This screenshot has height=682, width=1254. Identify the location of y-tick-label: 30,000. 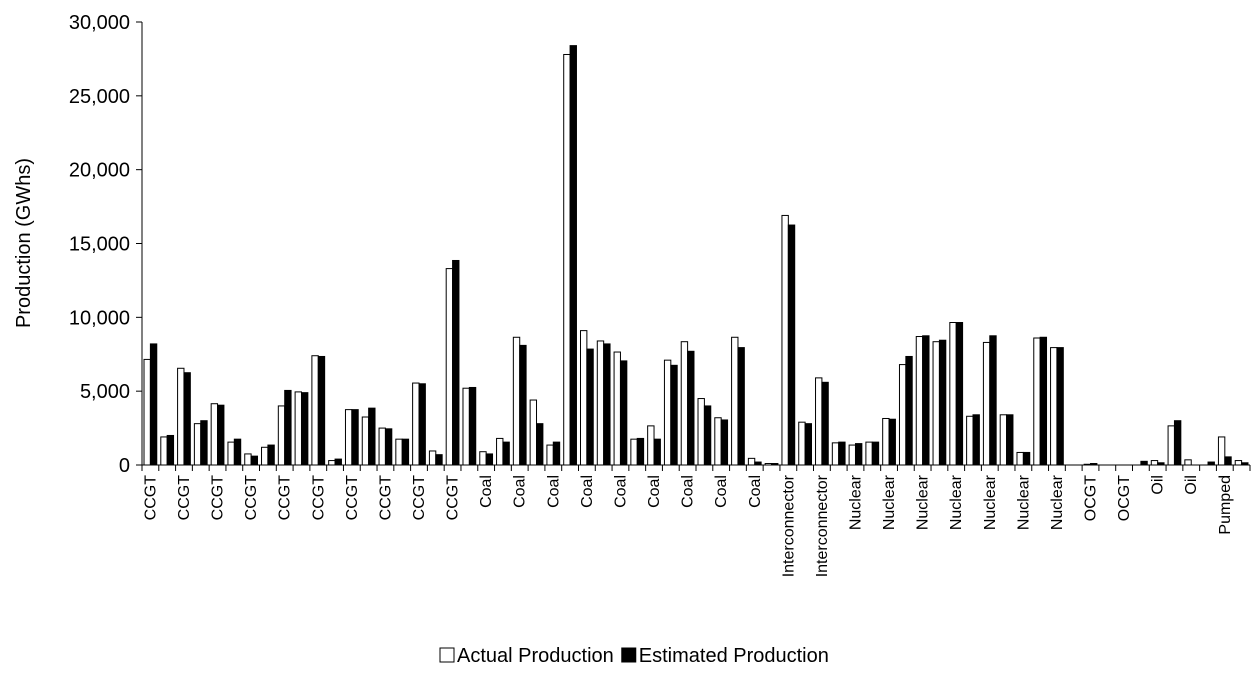
(99, 23).